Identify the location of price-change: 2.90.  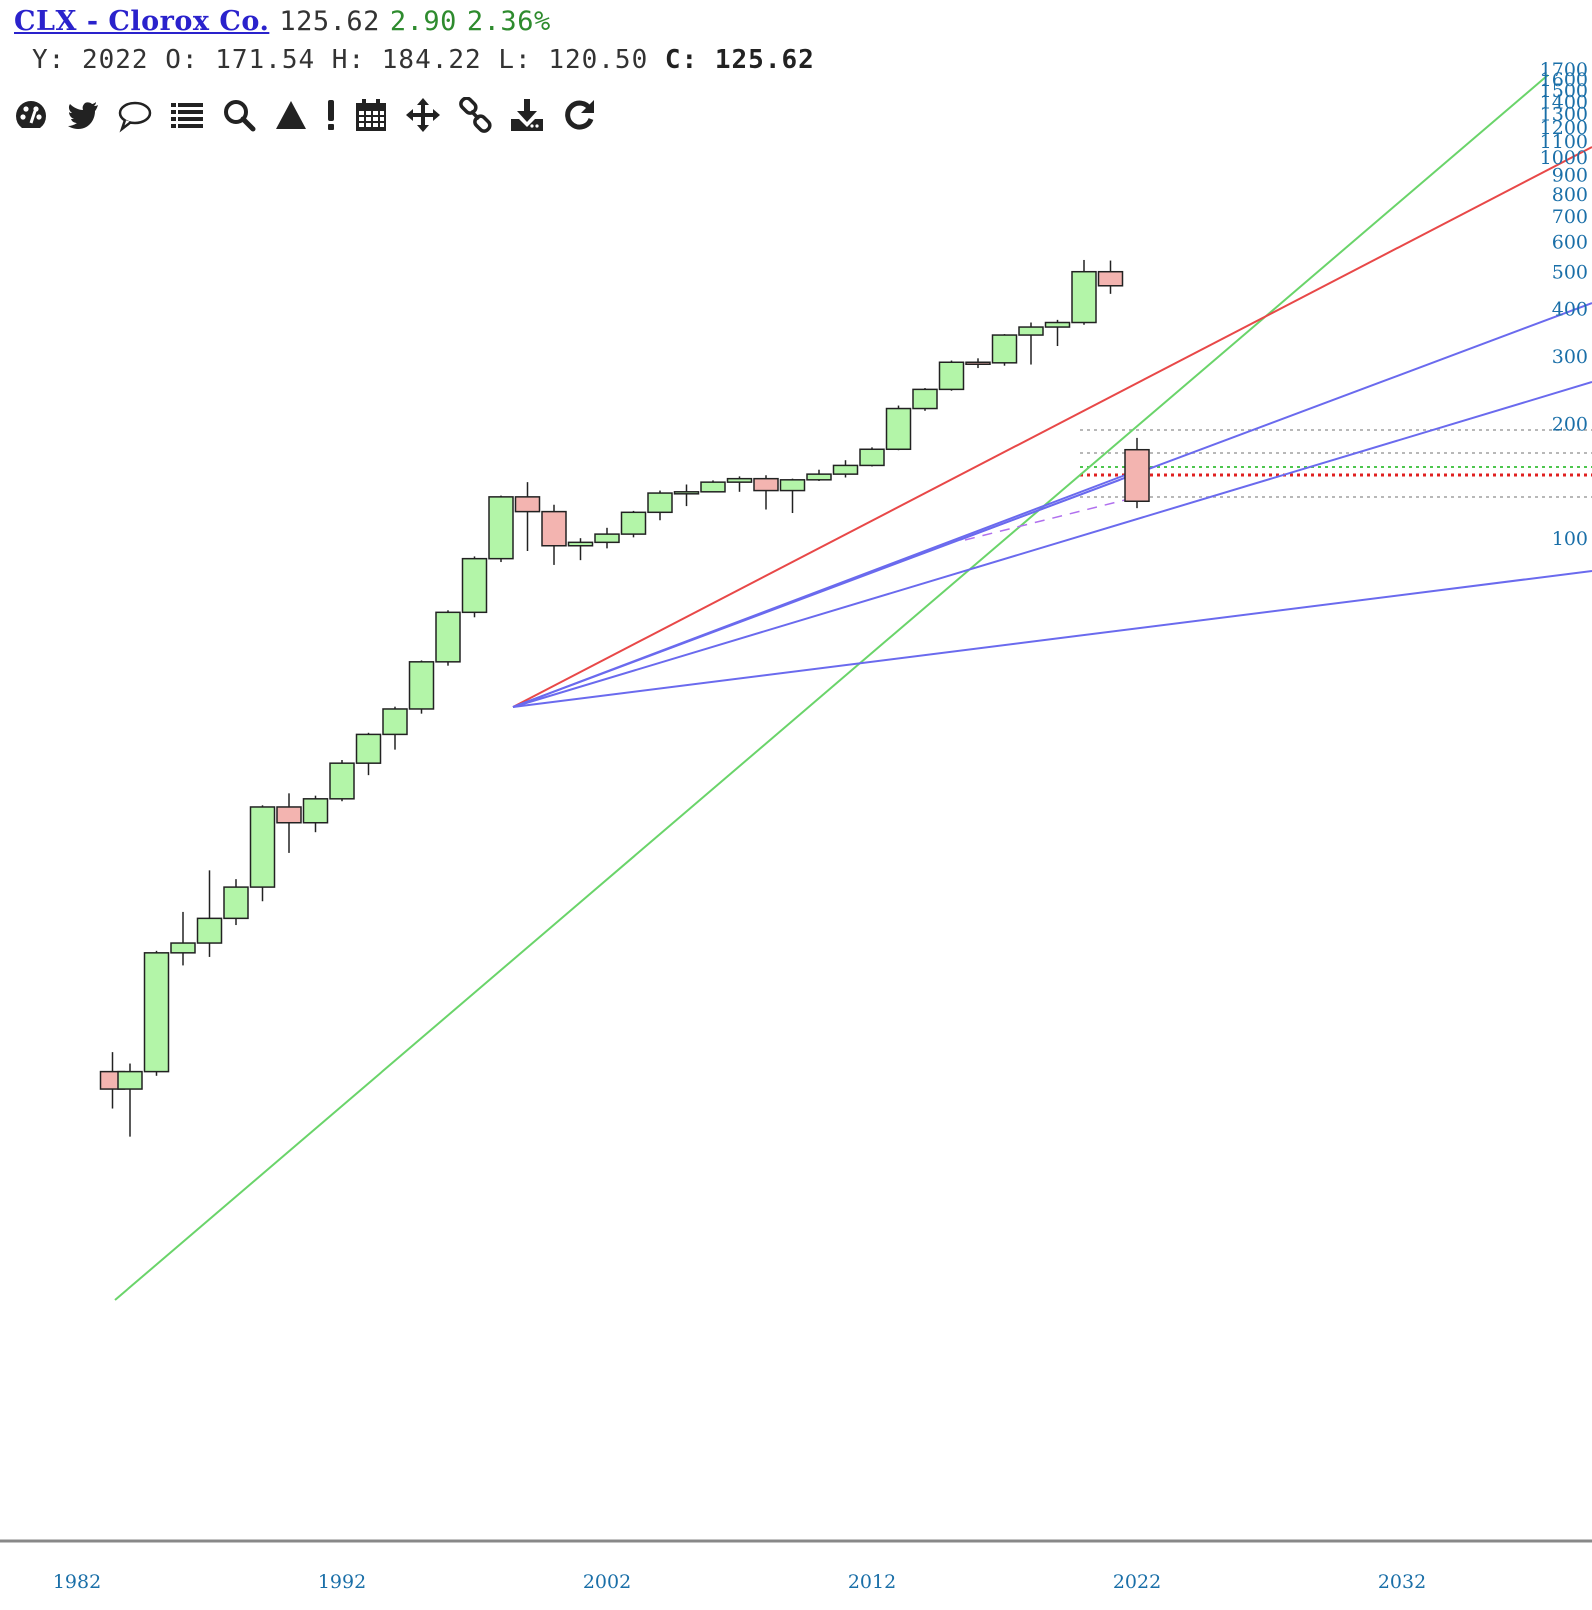
(423, 21).